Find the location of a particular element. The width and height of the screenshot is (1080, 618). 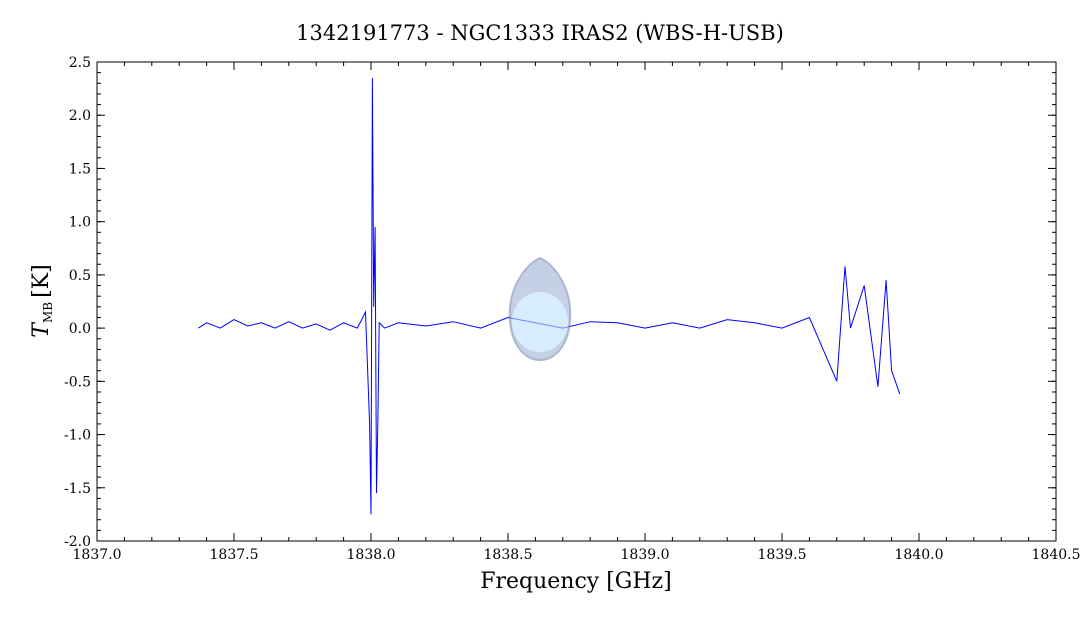

y-tick-label: -1.5 is located at coordinates (77, 489).